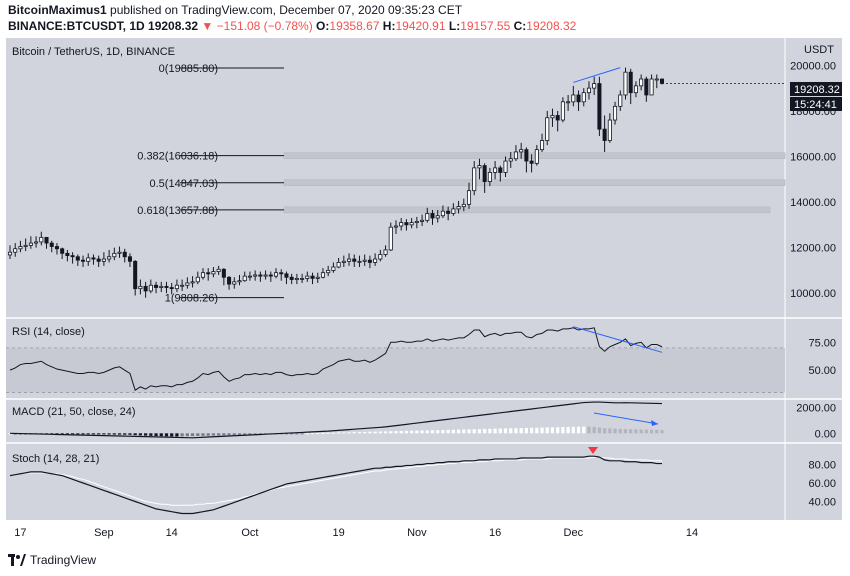 Image resolution: width=850 pixels, height=576 pixels. I want to click on last-price-tag: 19208.32 15:24:41, so click(816, 96).